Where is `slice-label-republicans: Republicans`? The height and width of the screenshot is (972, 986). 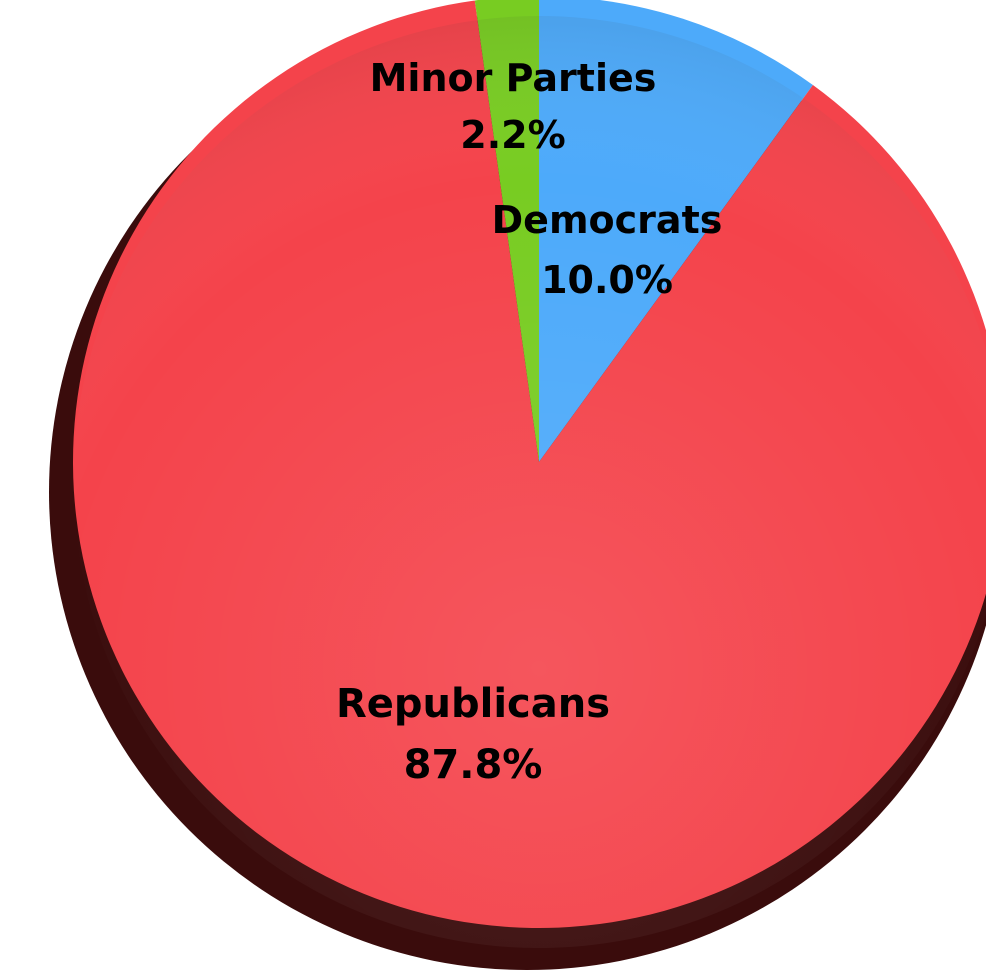 slice-label-republicans: Republicans is located at coordinates (473, 704).